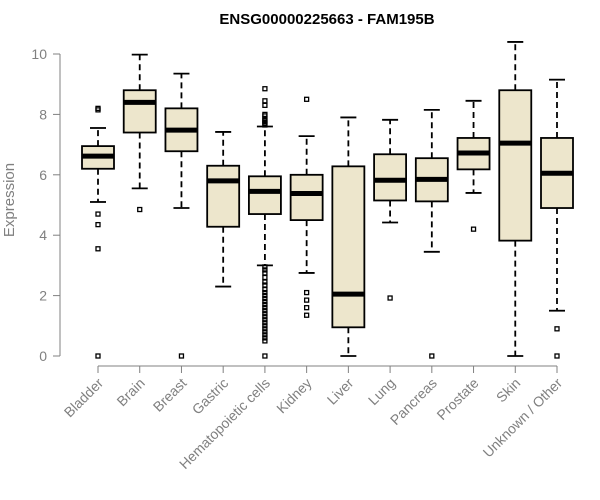 Image resolution: width=600 pixels, height=500 pixels. What do you see at coordinates (326, 19) in the screenshot?
I see `chart-title: ENSG00000225663 - FAM195B` at bounding box center [326, 19].